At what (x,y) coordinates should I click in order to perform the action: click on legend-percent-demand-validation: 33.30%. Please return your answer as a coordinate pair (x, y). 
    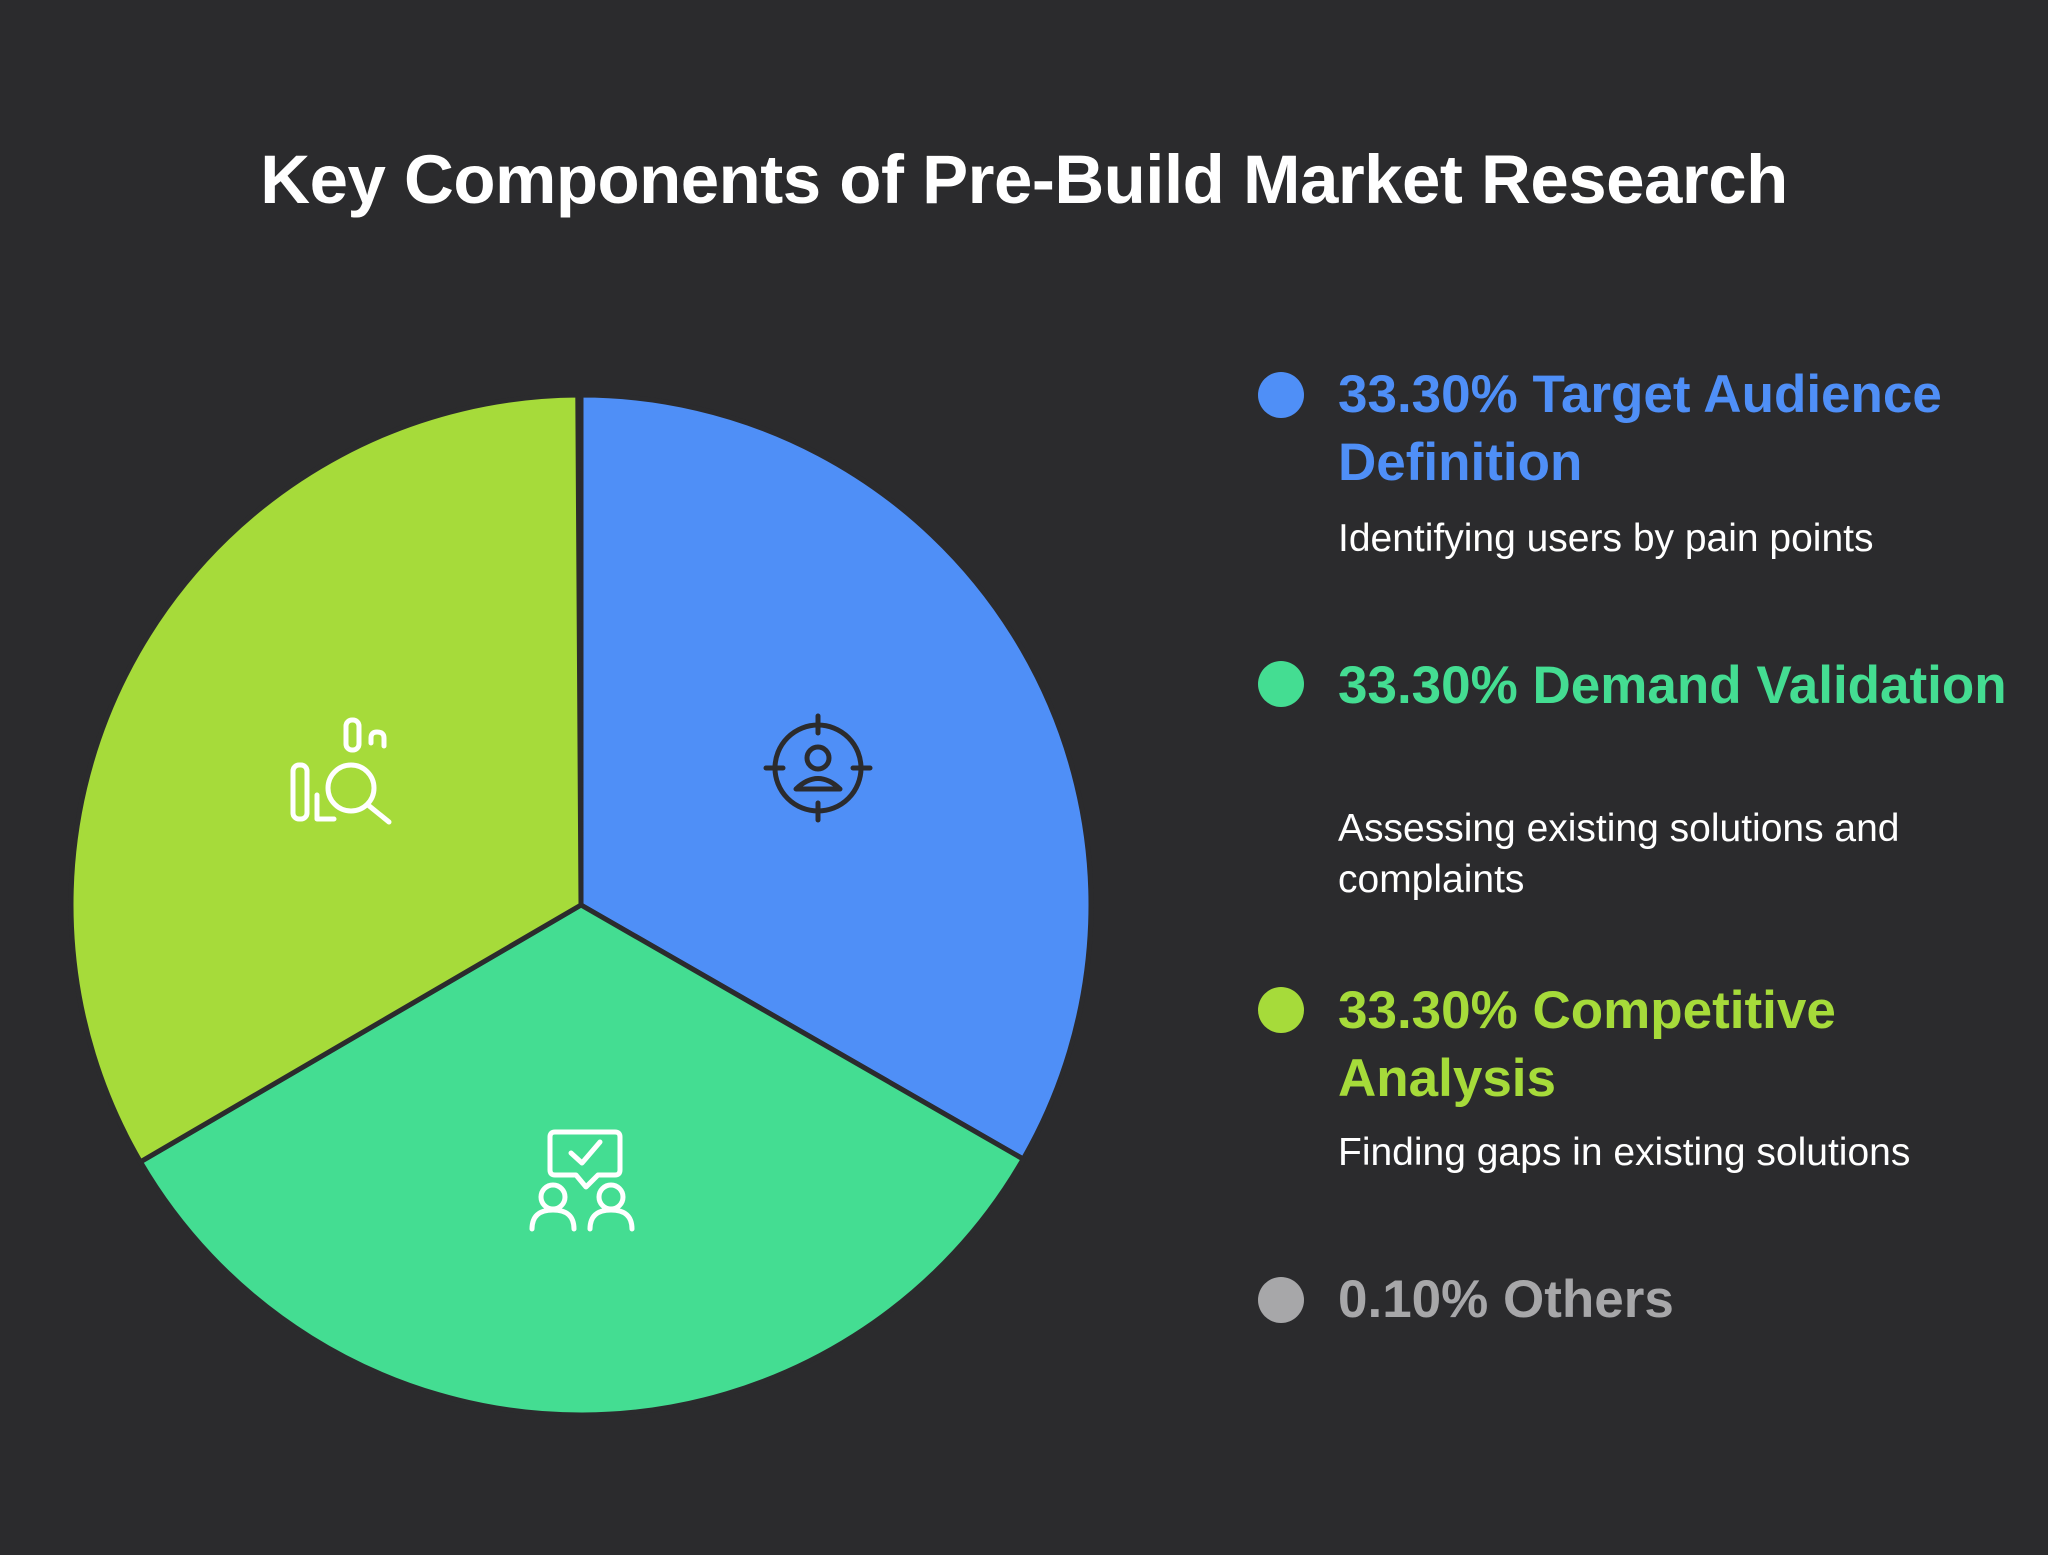
    Looking at the image, I should click on (1428, 685).